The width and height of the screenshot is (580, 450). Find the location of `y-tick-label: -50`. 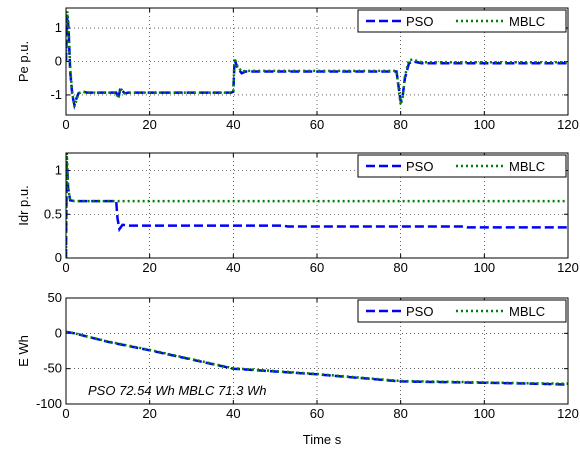

y-tick-label: -50 is located at coordinates (52, 368).